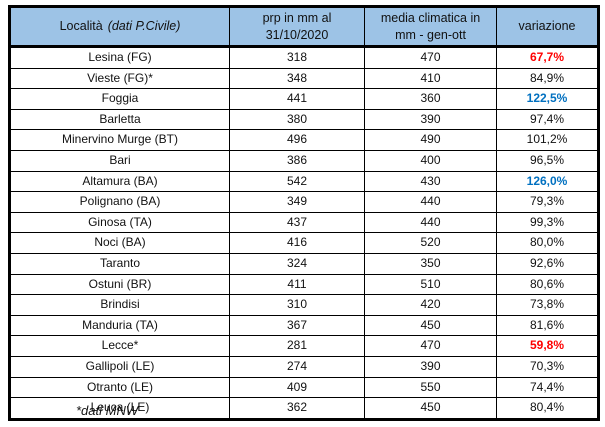 This screenshot has width=605, height=427. Describe the element at coordinates (297, 78) in the screenshot. I see `cell-prp: 348` at that location.